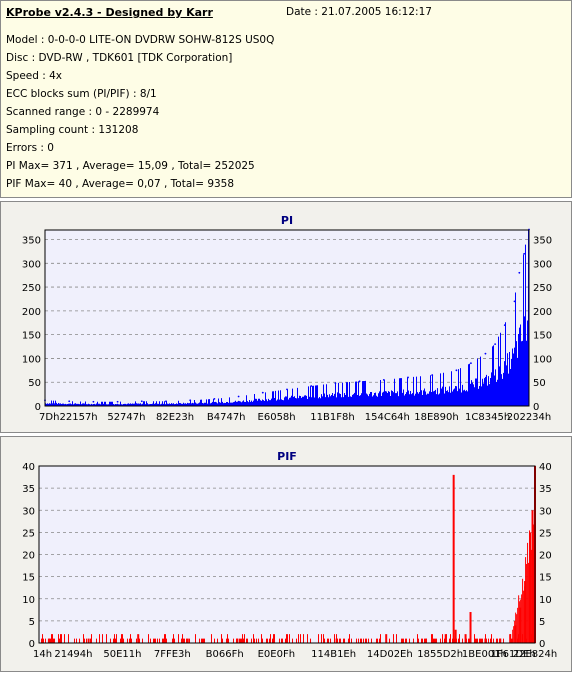 Image resolution: width=572 pixels, height=675 pixels. Describe the element at coordinates (81, 94) in the screenshot. I see `info-line-ecc: ECC blocks sum (PI/PIF) : 8/1` at that location.